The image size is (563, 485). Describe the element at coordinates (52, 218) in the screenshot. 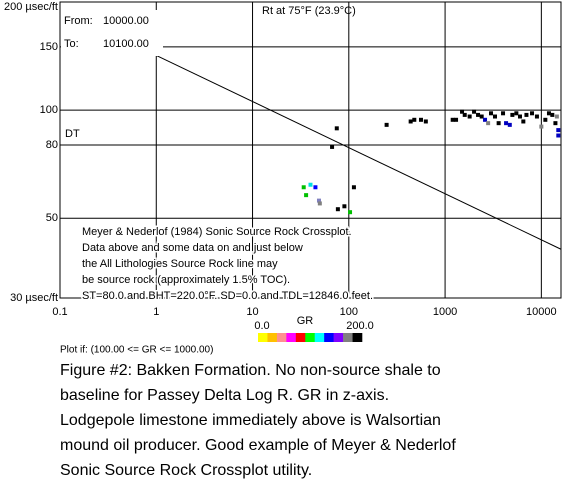

I see `y-tick-label: 50` at that location.